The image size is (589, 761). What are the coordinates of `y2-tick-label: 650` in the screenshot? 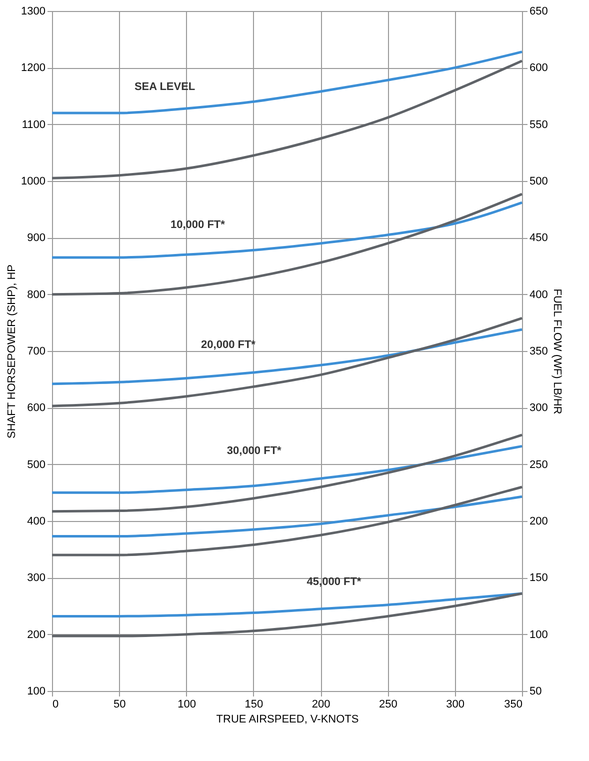 It's located at (539, 12).